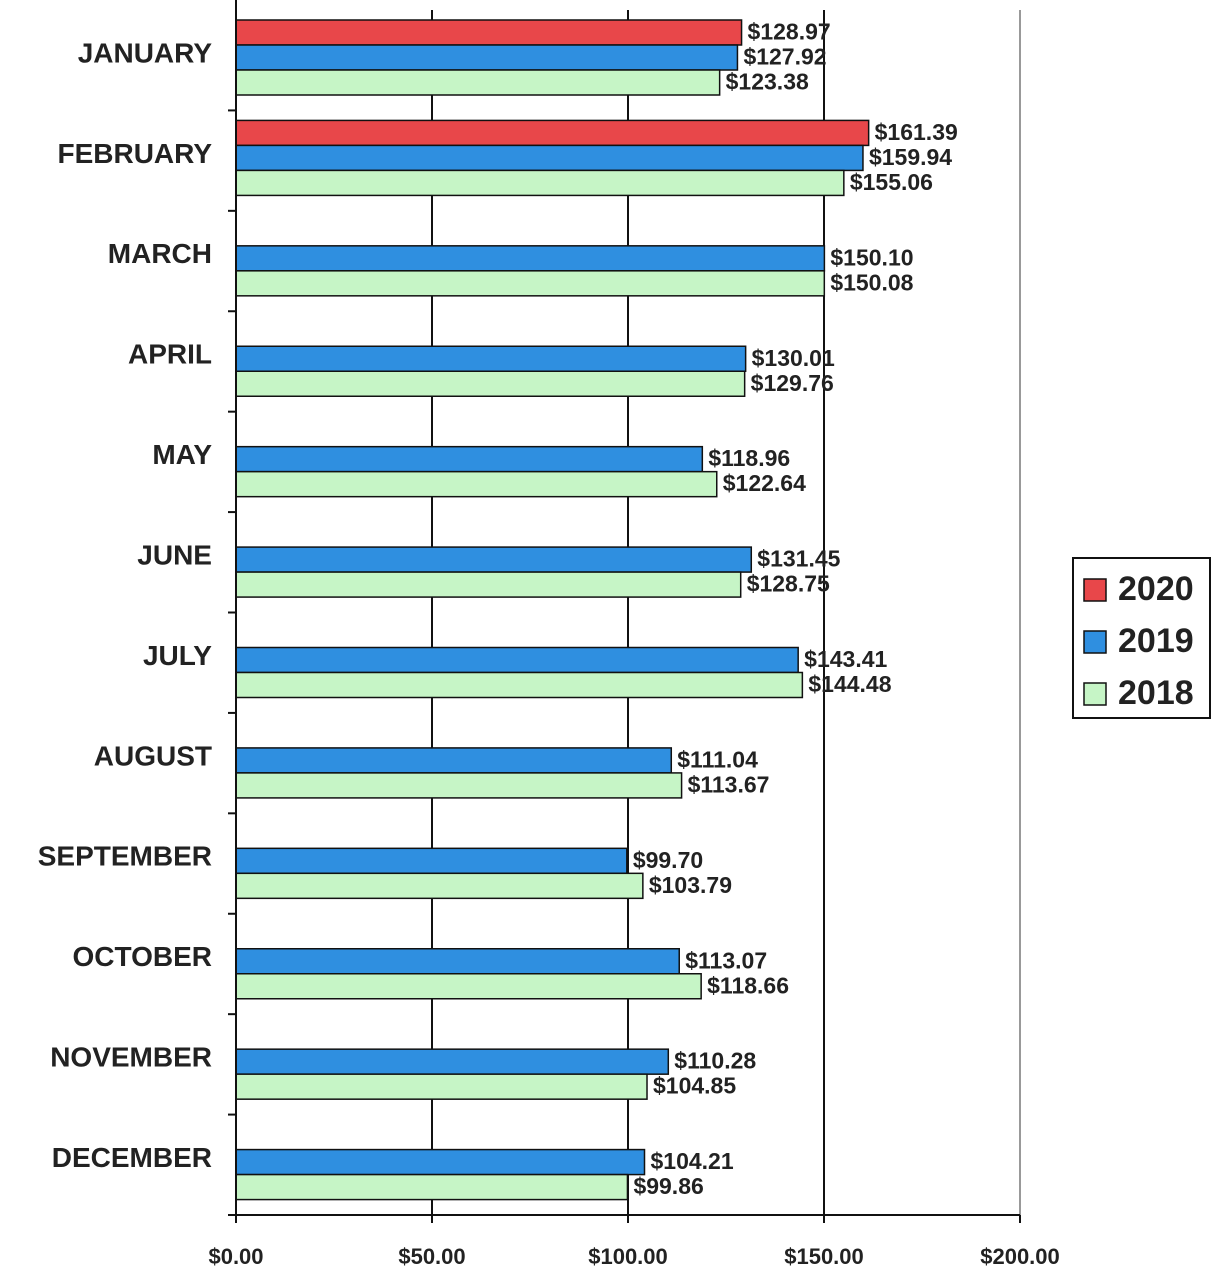  What do you see at coordinates (153, 755) in the screenshot?
I see `category-label: AUGUST` at bounding box center [153, 755].